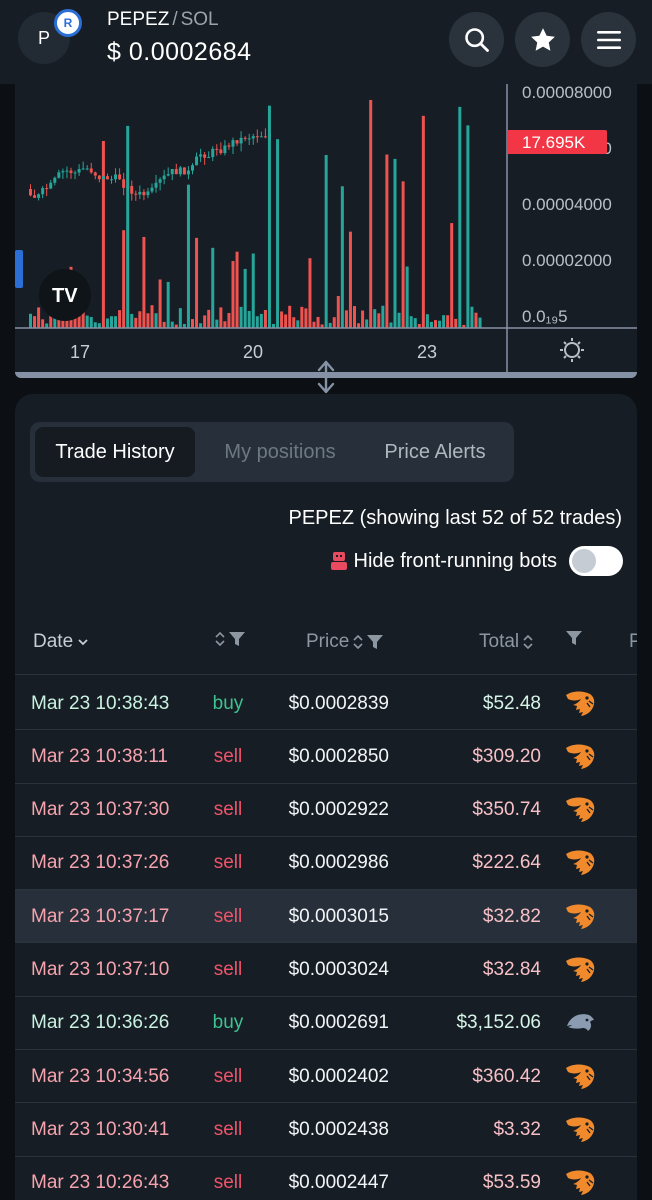 This screenshot has width=652, height=1200. Describe the element at coordinates (115, 452) in the screenshot. I see `tab-trade-history: Trade History` at that location.